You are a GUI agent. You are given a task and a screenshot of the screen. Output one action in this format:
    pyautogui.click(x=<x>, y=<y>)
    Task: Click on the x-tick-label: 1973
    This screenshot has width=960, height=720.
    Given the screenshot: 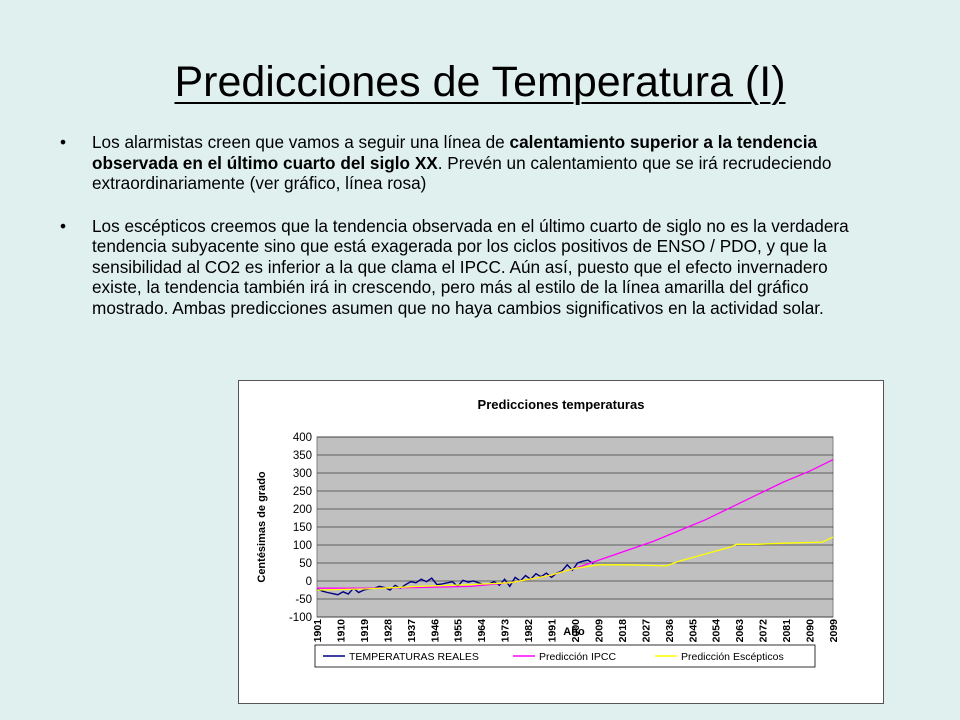 What is the action you would take?
    pyautogui.click(x=506, y=631)
    